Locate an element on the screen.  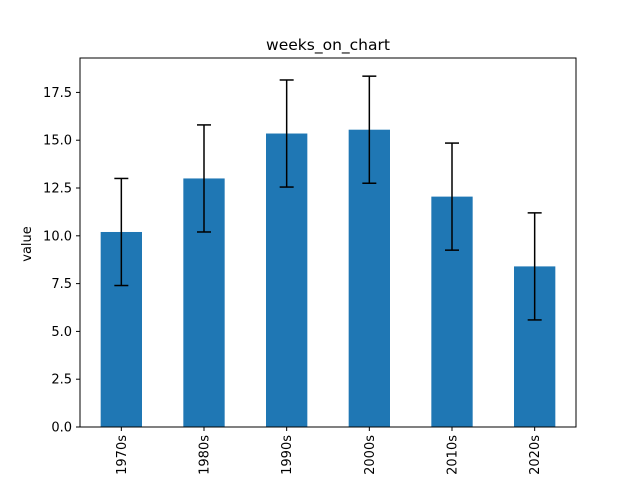
y-tick-label-15.0: 15.0 is located at coordinates (57, 141).